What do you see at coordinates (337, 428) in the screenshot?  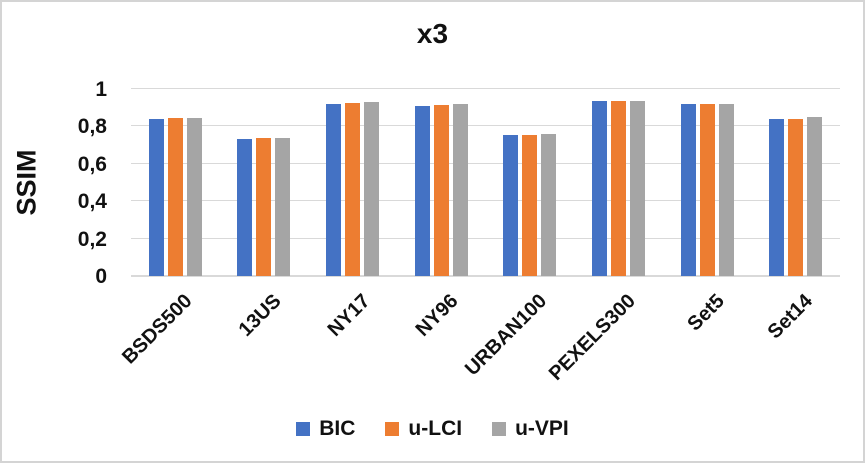 I see `legend-label: BIC` at bounding box center [337, 428].